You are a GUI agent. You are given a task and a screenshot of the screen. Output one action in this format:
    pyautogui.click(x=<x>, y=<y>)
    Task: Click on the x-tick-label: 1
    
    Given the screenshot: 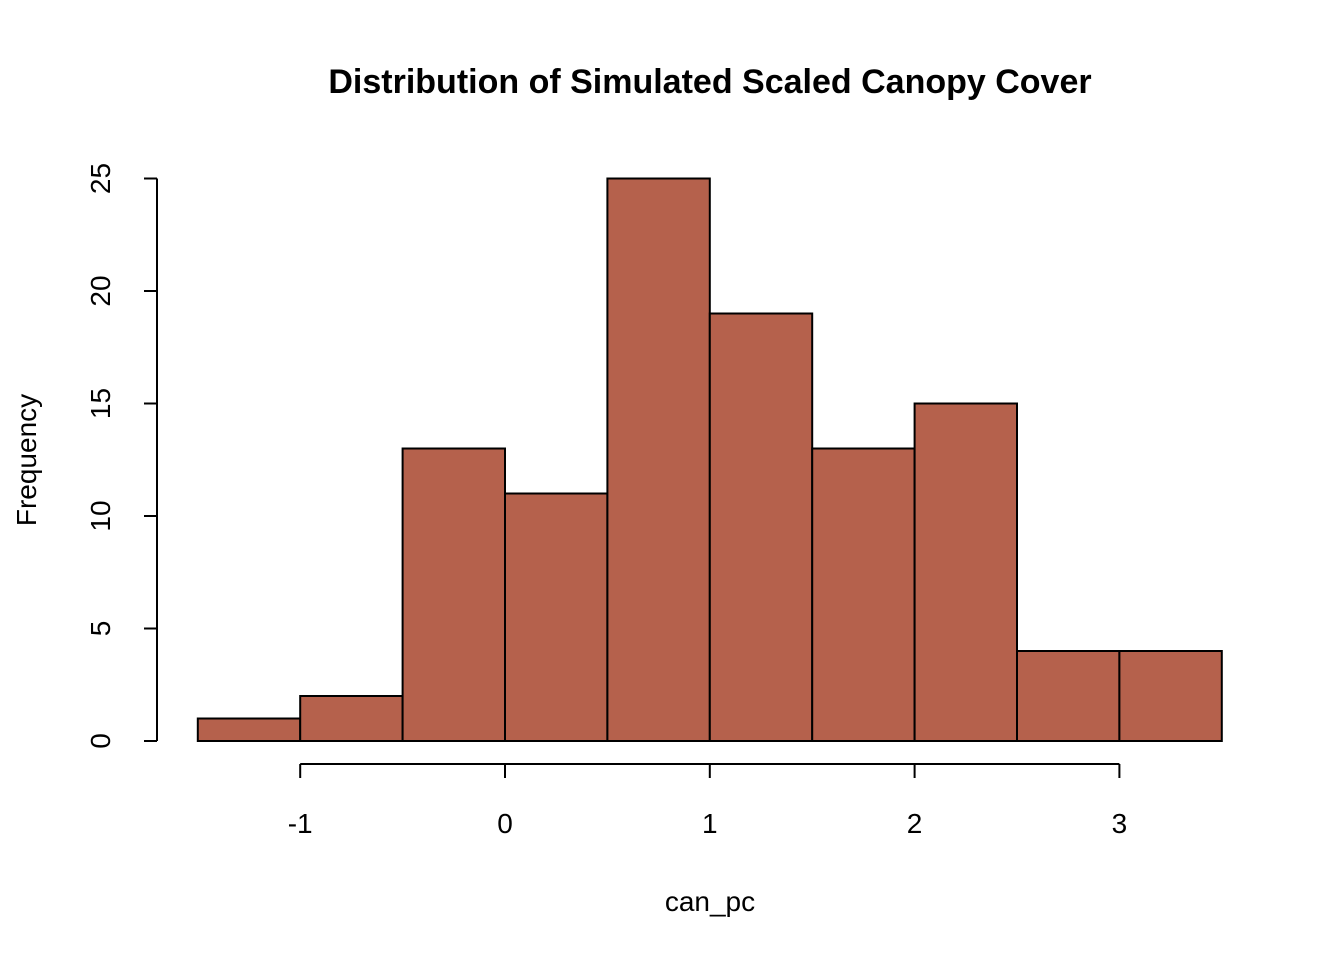 What is the action you would take?
    pyautogui.click(x=710, y=823)
    